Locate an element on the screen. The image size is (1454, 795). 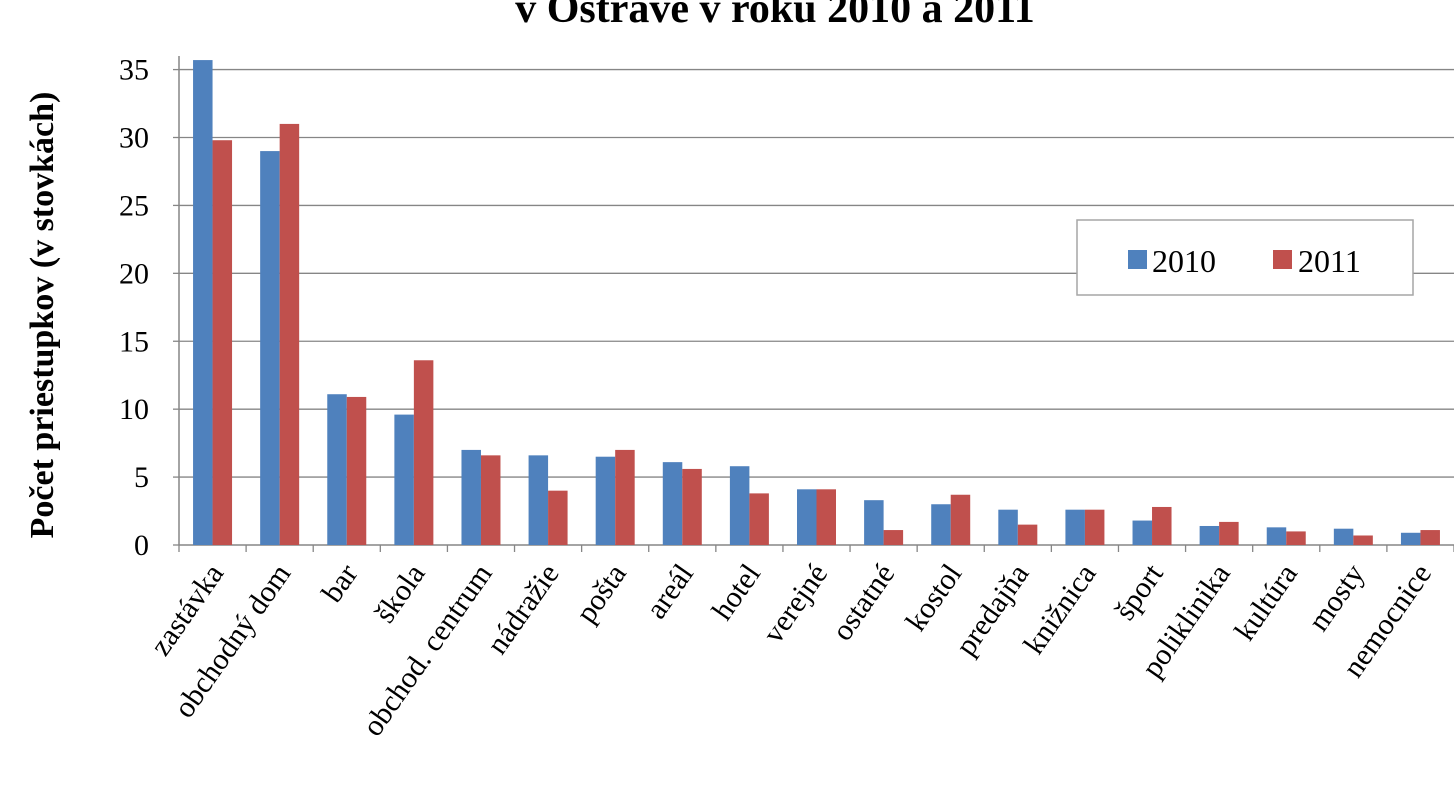
legend-box is located at coordinates (1245, 257).